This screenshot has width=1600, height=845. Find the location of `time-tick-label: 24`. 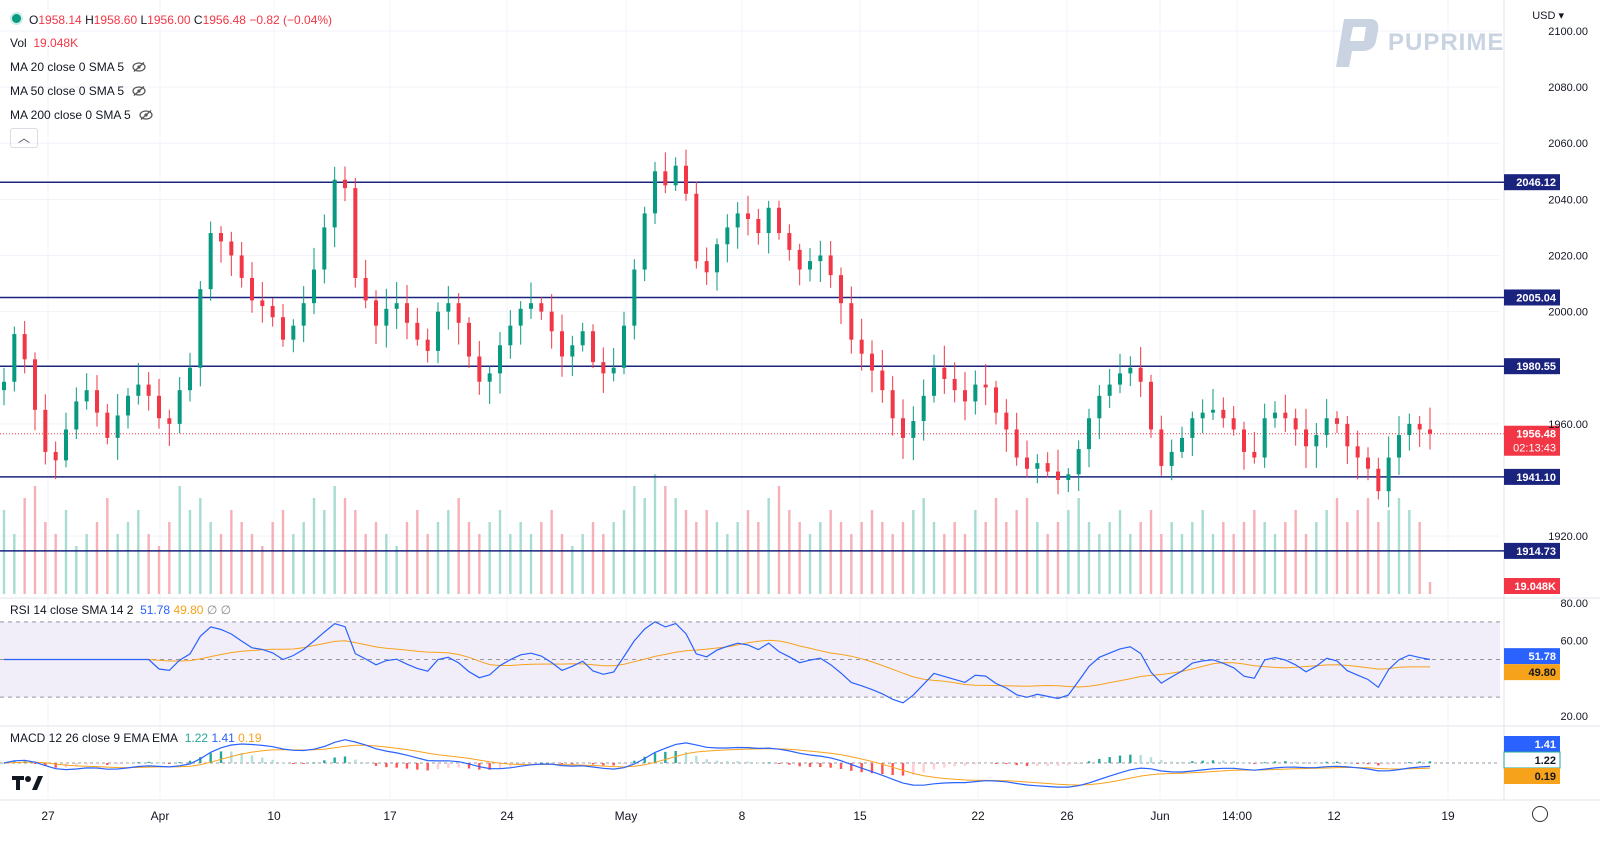

time-tick-label: 24 is located at coordinates (507, 816).